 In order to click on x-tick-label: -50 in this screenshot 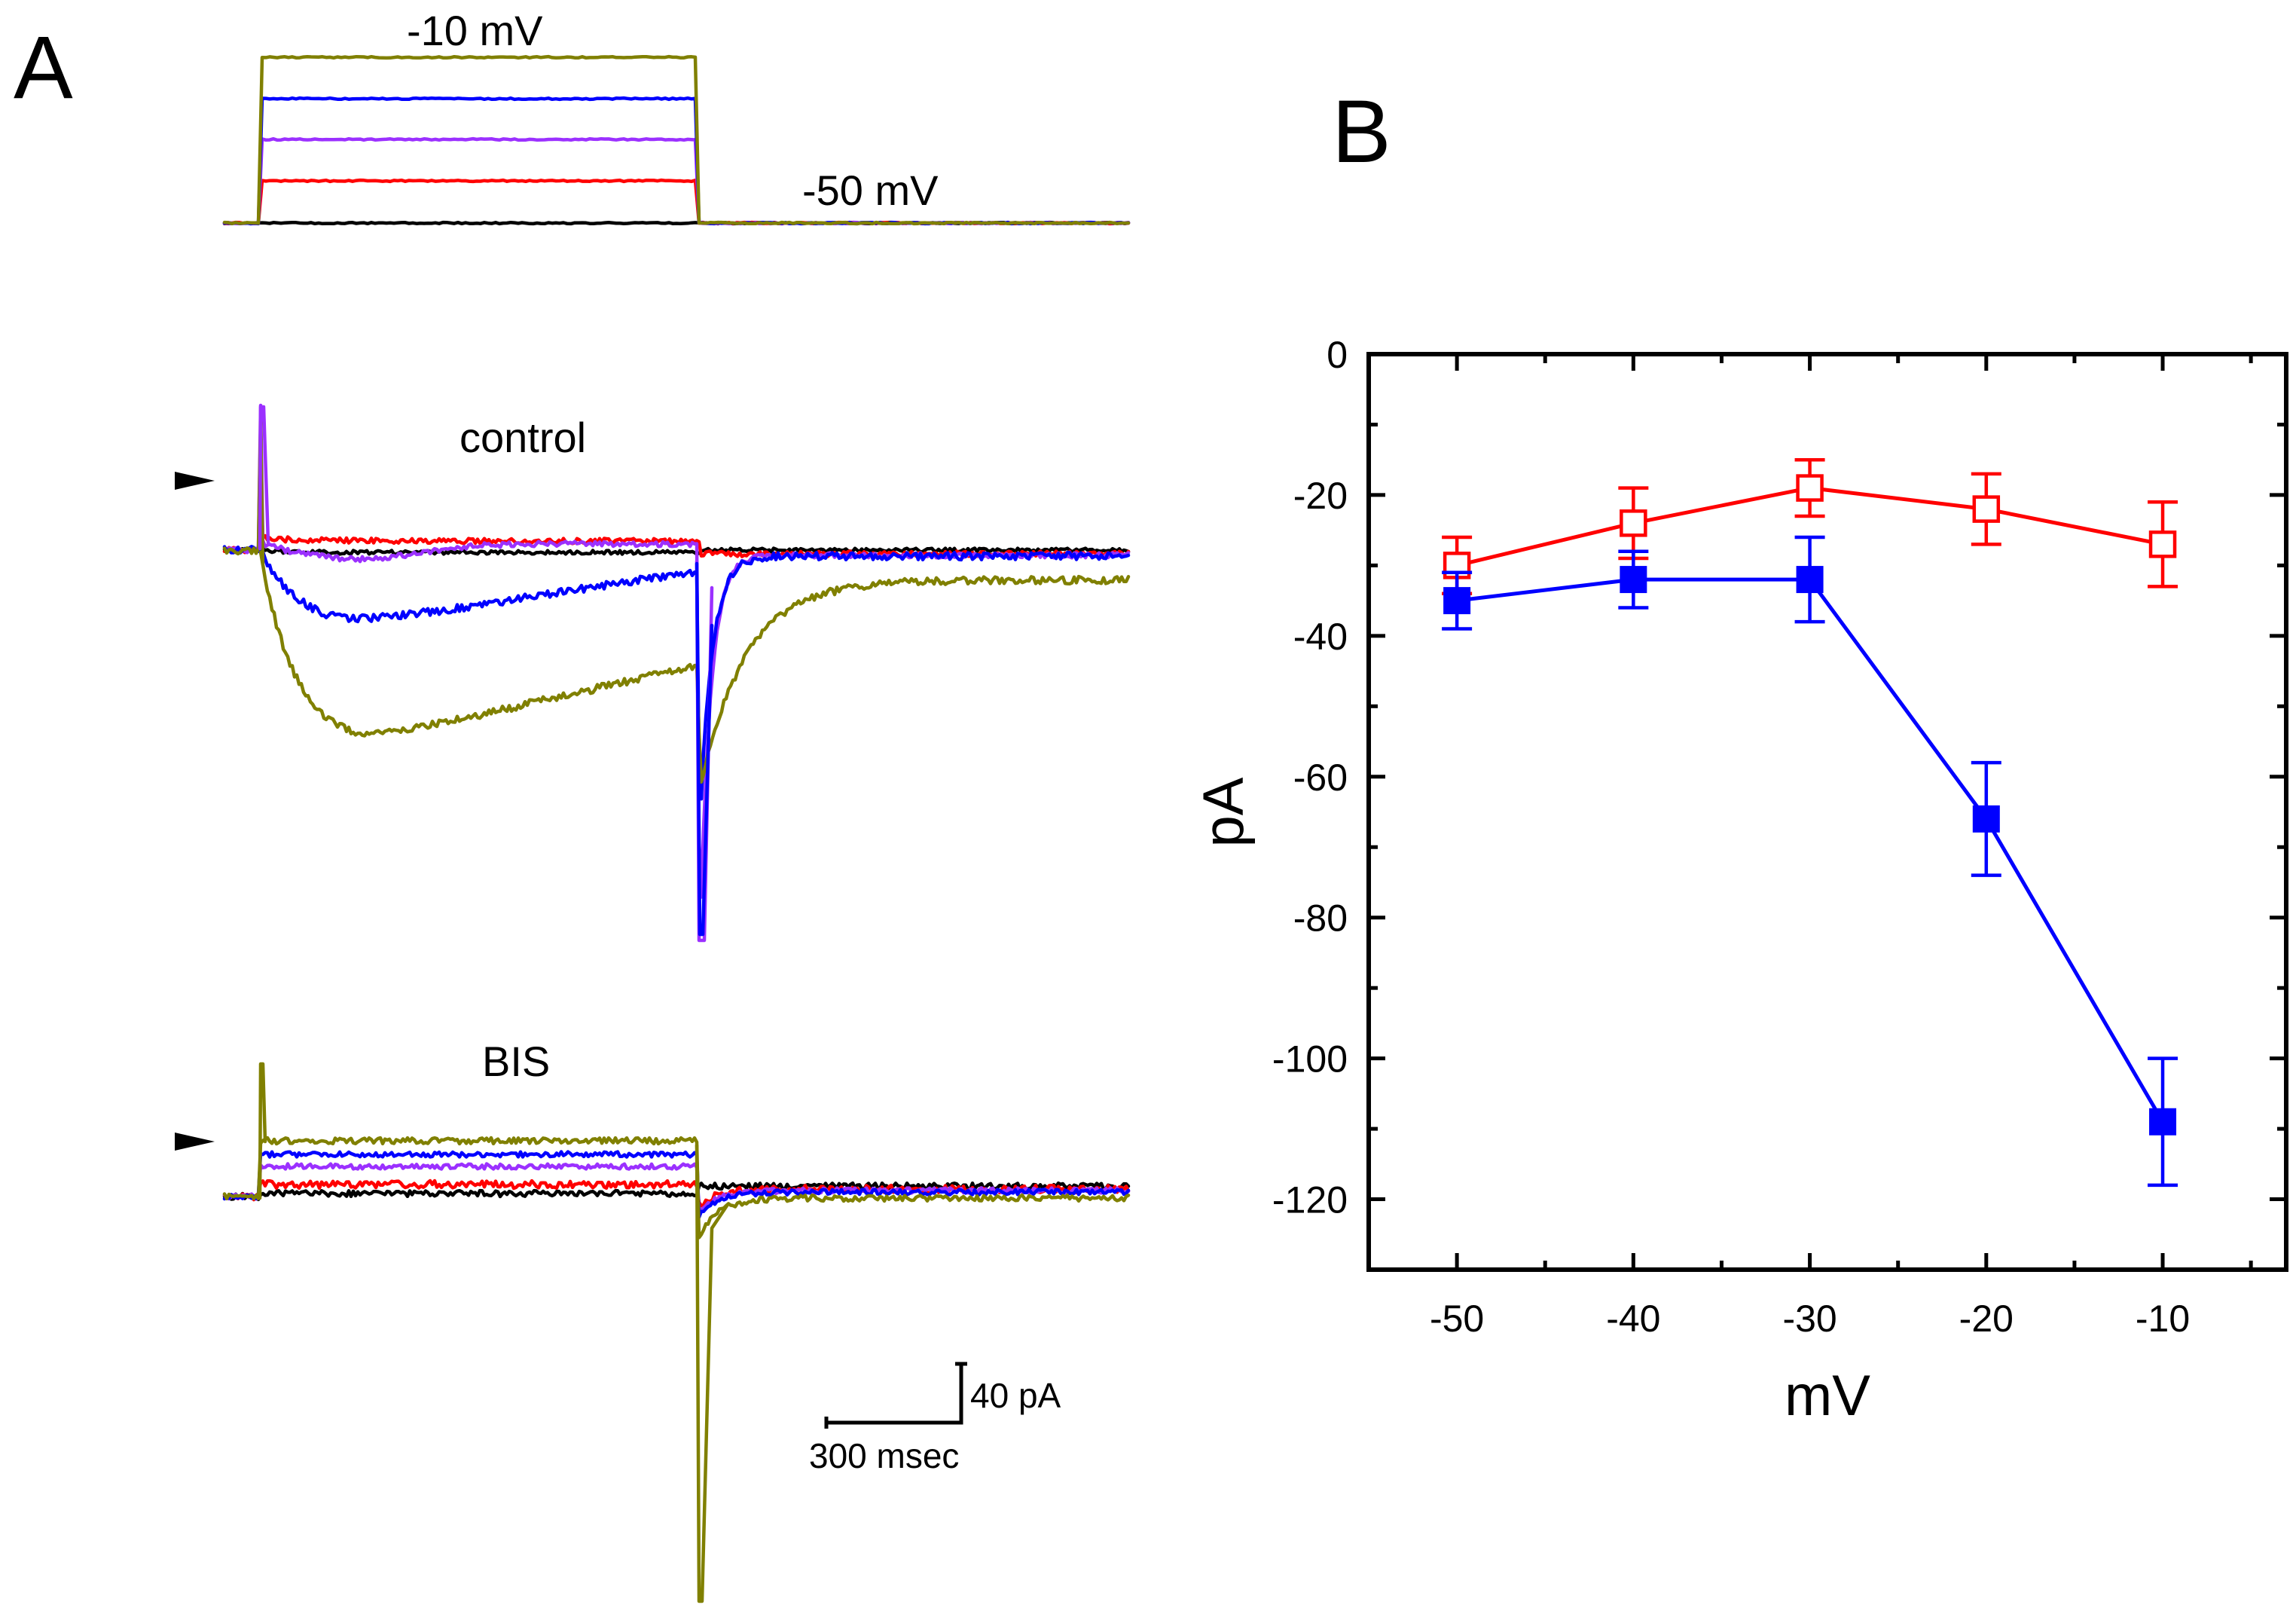, I will do `click(1457, 1319)`.